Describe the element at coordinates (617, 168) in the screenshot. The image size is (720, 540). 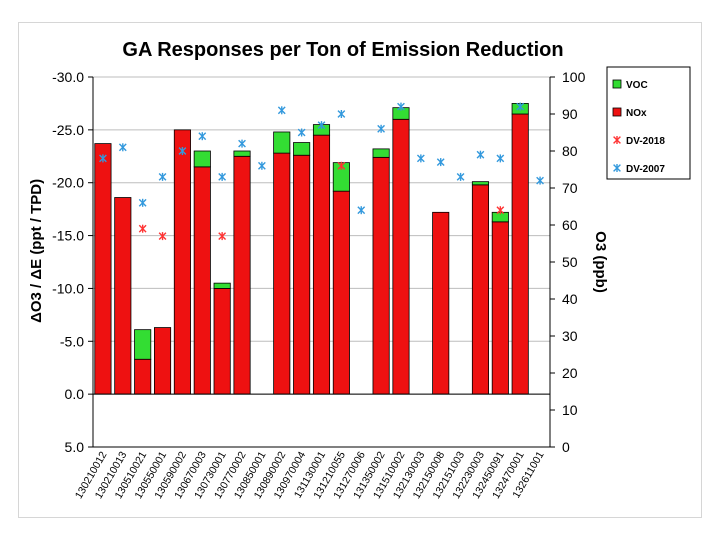
I see `legend-swatch-dv-2007` at that location.